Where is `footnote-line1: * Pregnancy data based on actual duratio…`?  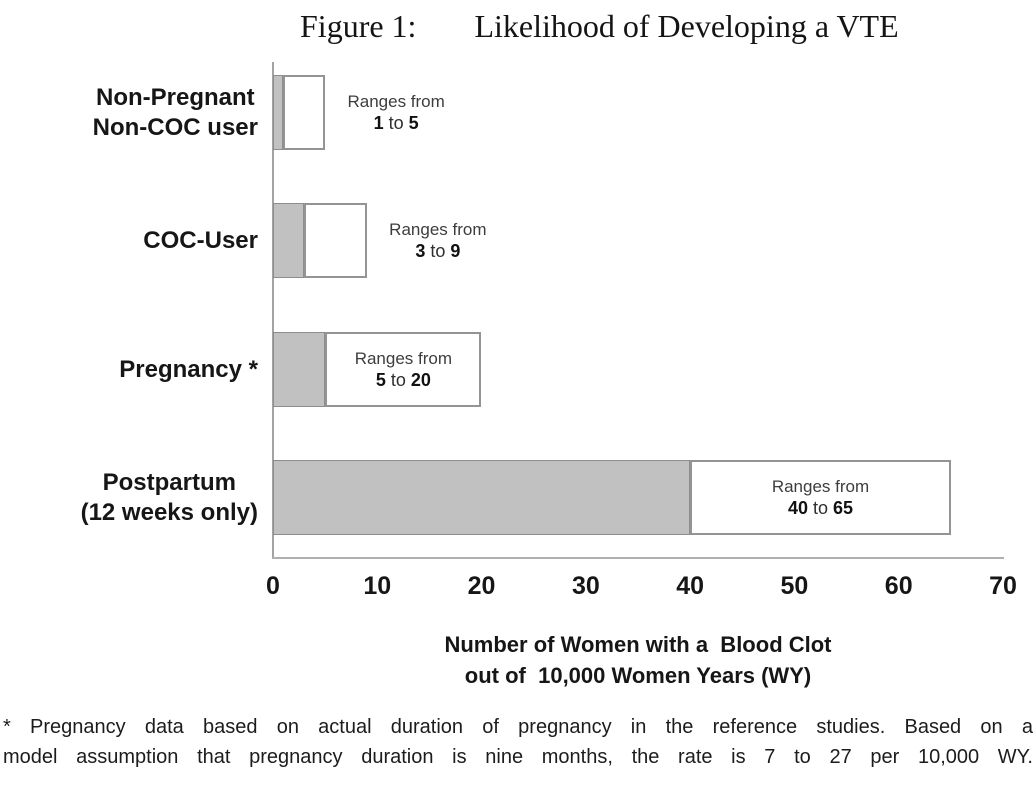 footnote-line1: * Pregnancy data based on actual duratio… is located at coordinates (518, 727).